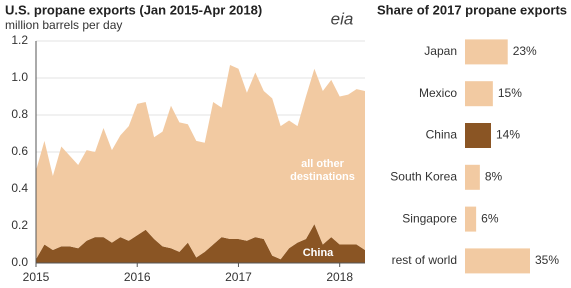 The height and width of the screenshot is (288, 571). Describe the element at coordinates (318, 253) in the screenshot. I see `series-label: China` at that location.